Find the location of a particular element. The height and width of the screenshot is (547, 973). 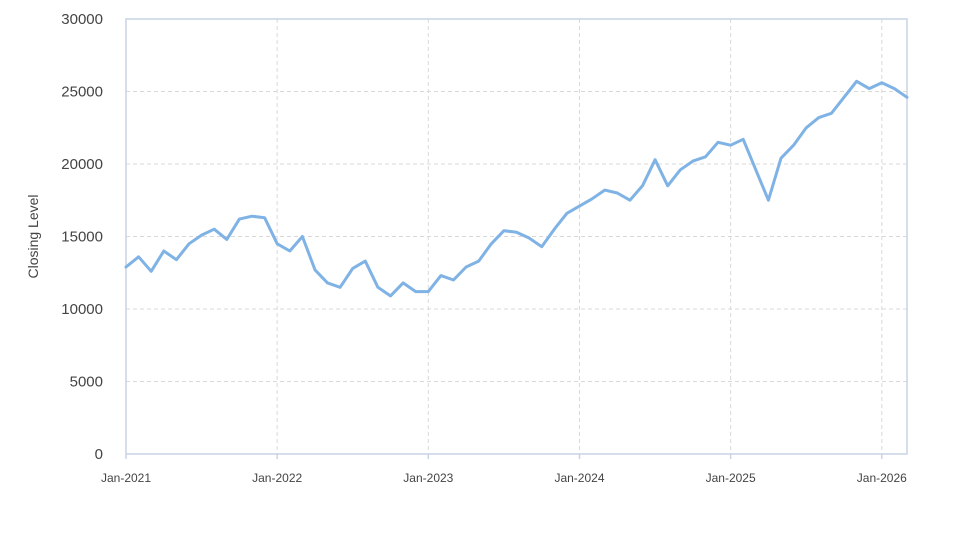

y-axis-label: Closing Level is located at coordinates (33, 236).